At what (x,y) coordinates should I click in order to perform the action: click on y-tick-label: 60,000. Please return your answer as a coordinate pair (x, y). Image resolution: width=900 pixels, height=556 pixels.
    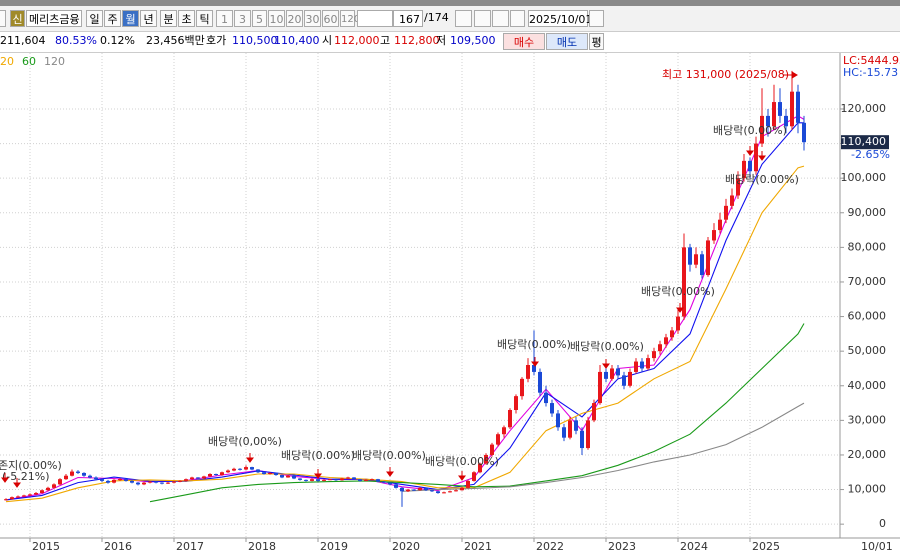
    Looking at the image, I should click on (867, 316).